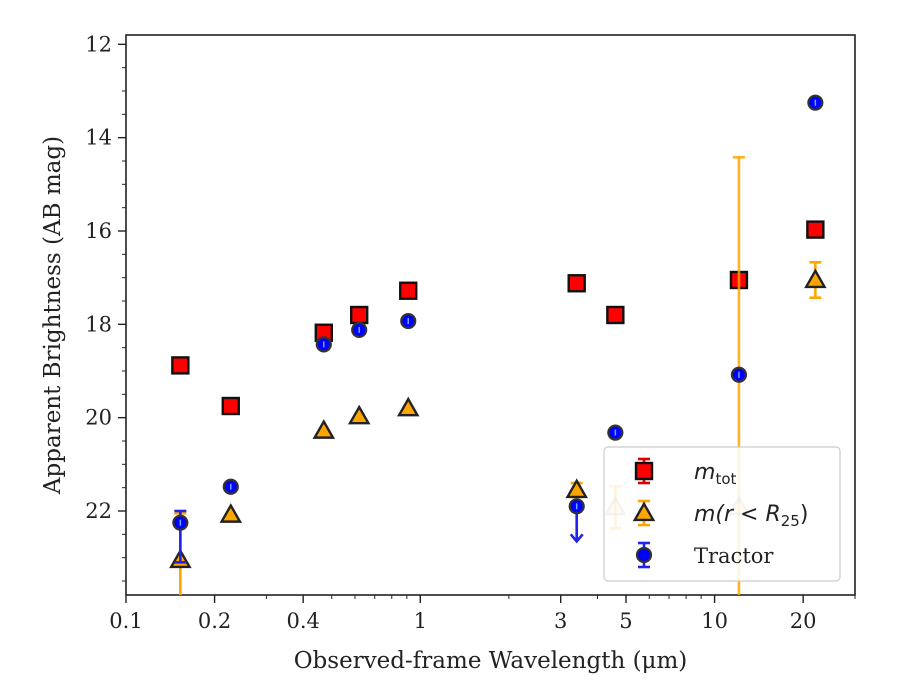  Describe the element at coordinates (714, 621) in the screenshot. I see `x-tick-label: 10` at that location.